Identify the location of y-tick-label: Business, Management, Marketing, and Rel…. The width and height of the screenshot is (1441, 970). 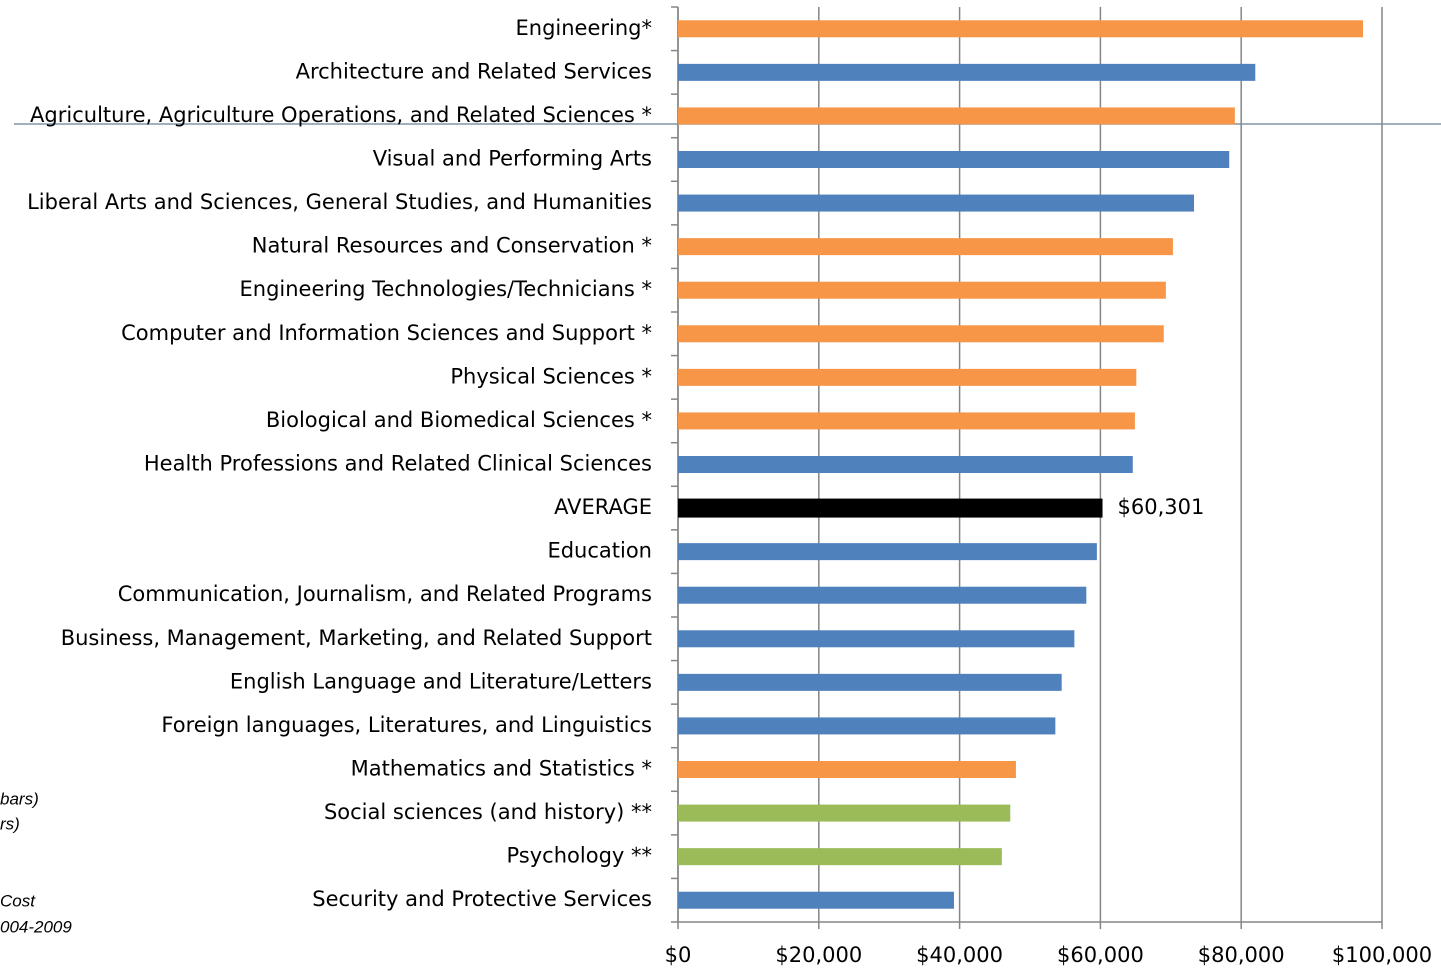
(356, 638).